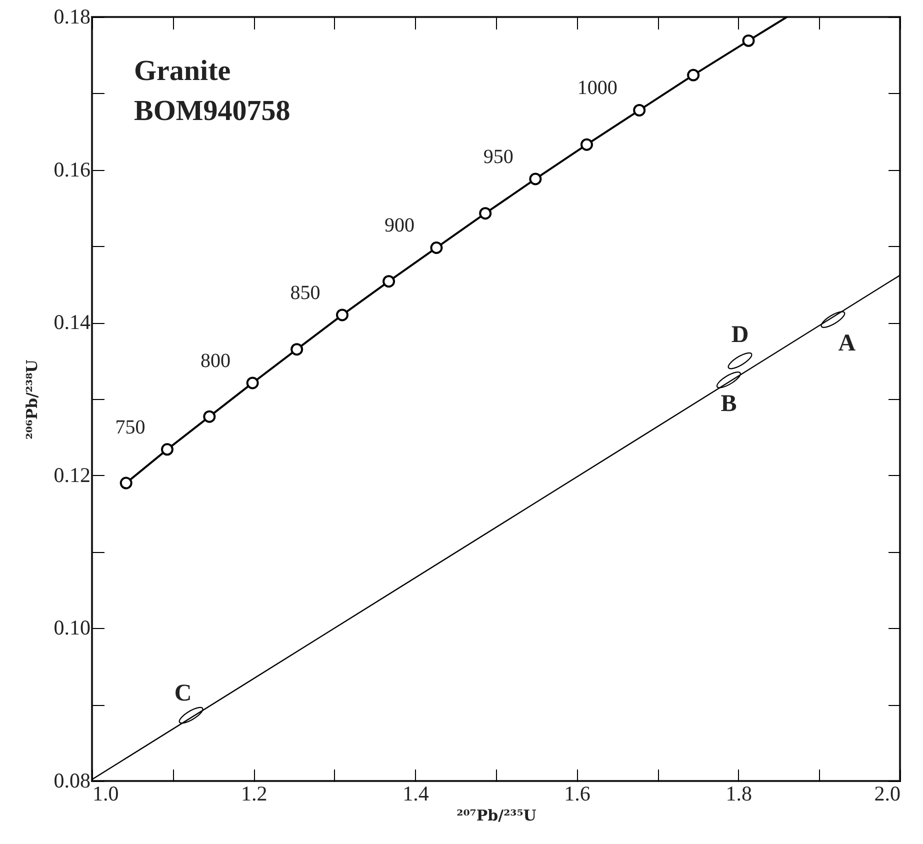  I want to click on annotation: 950, so click(498, 157).